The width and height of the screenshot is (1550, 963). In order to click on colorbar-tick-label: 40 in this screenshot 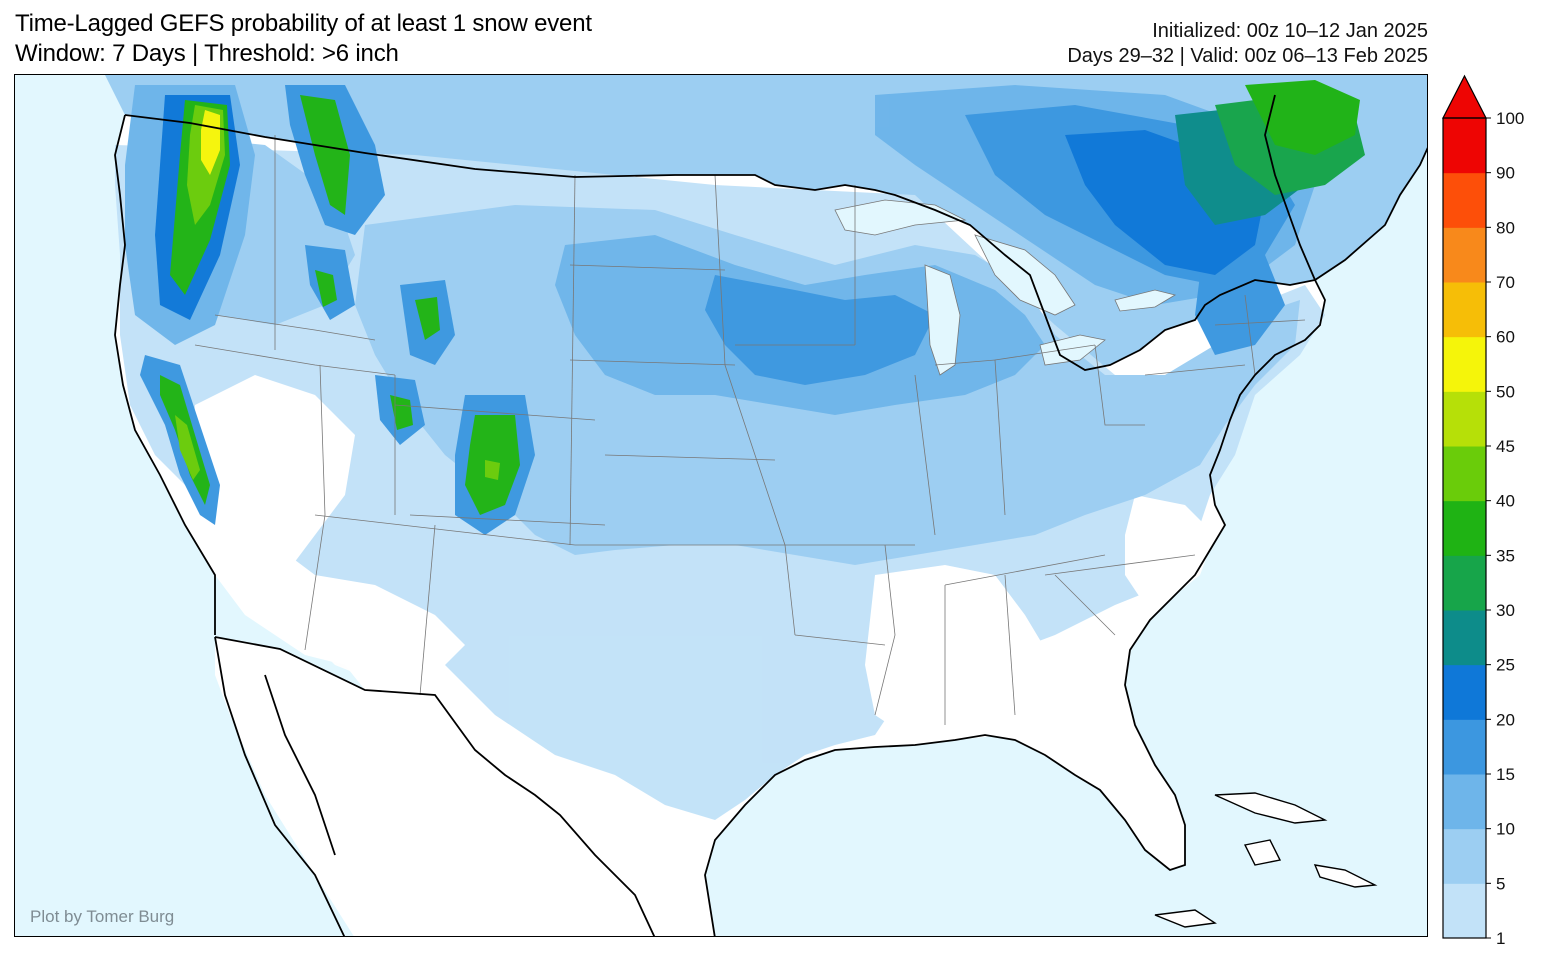, I will do `click(1505, 501)`.